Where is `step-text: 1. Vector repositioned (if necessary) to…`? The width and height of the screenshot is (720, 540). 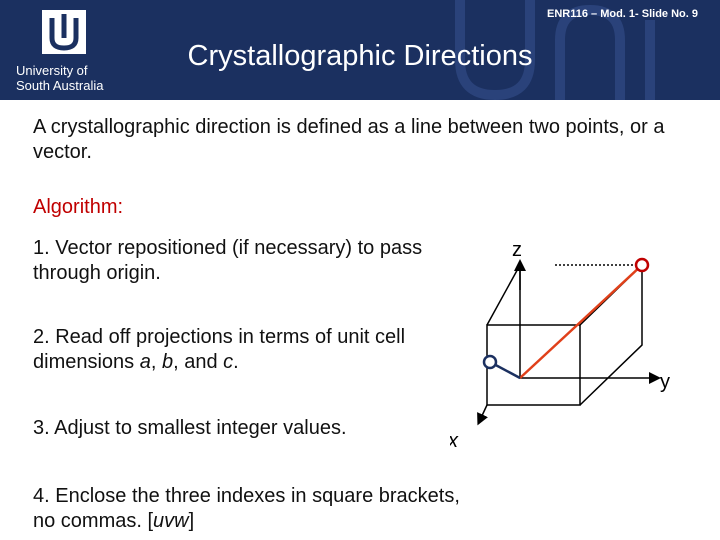 step-text: 1. Vector repositioned (if necessary) to… is located at coordinates (228, 260).